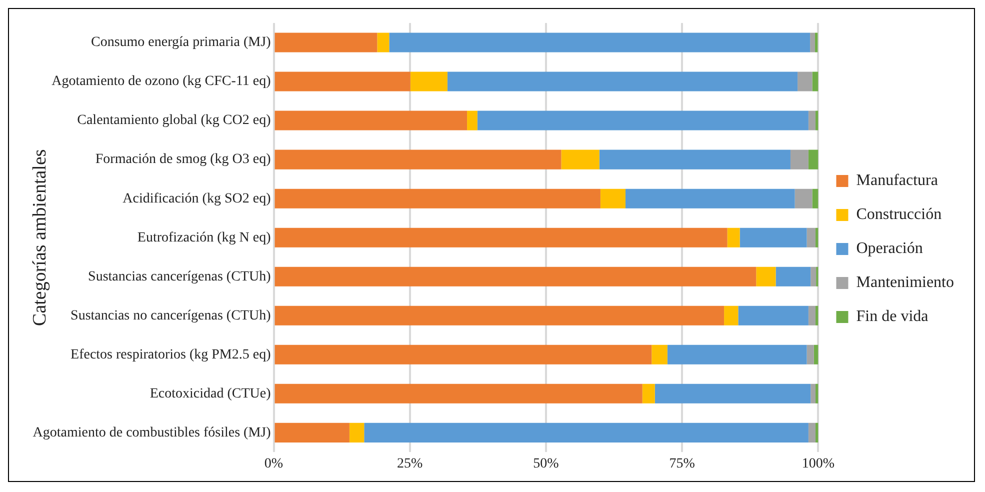  What do you see at coordinates (152, 432) in the screenshot?
I see `y-tick-label: Agotamiento de combustibles fósiles (MJ)` at bounding box center [152, 432].